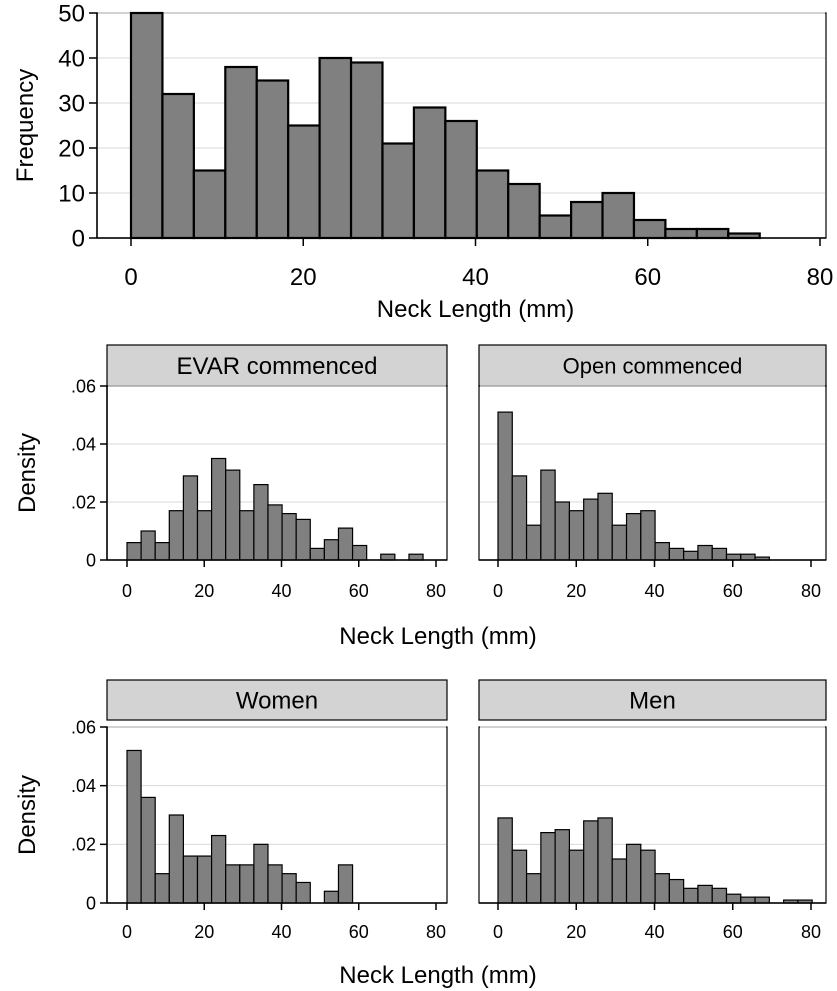 The width and height of the screenshot is (837, 991). What do you see at coordinates (83, 727) in the screenshot?
I see `y-tick-label-women-3: .06` at bounding box center [83, 727].